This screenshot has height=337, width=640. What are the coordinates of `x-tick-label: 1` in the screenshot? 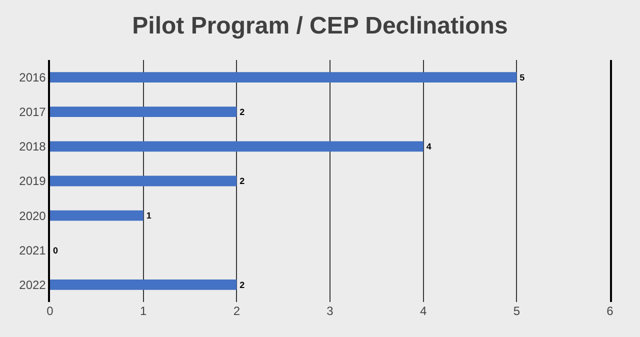 It's located at (143, 311).